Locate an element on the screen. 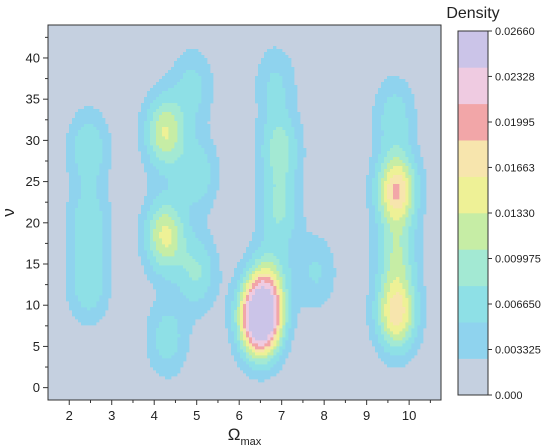 This screenshot has width=550, height=448. y-tick-label: 20 is located at coordinates (33, 222).